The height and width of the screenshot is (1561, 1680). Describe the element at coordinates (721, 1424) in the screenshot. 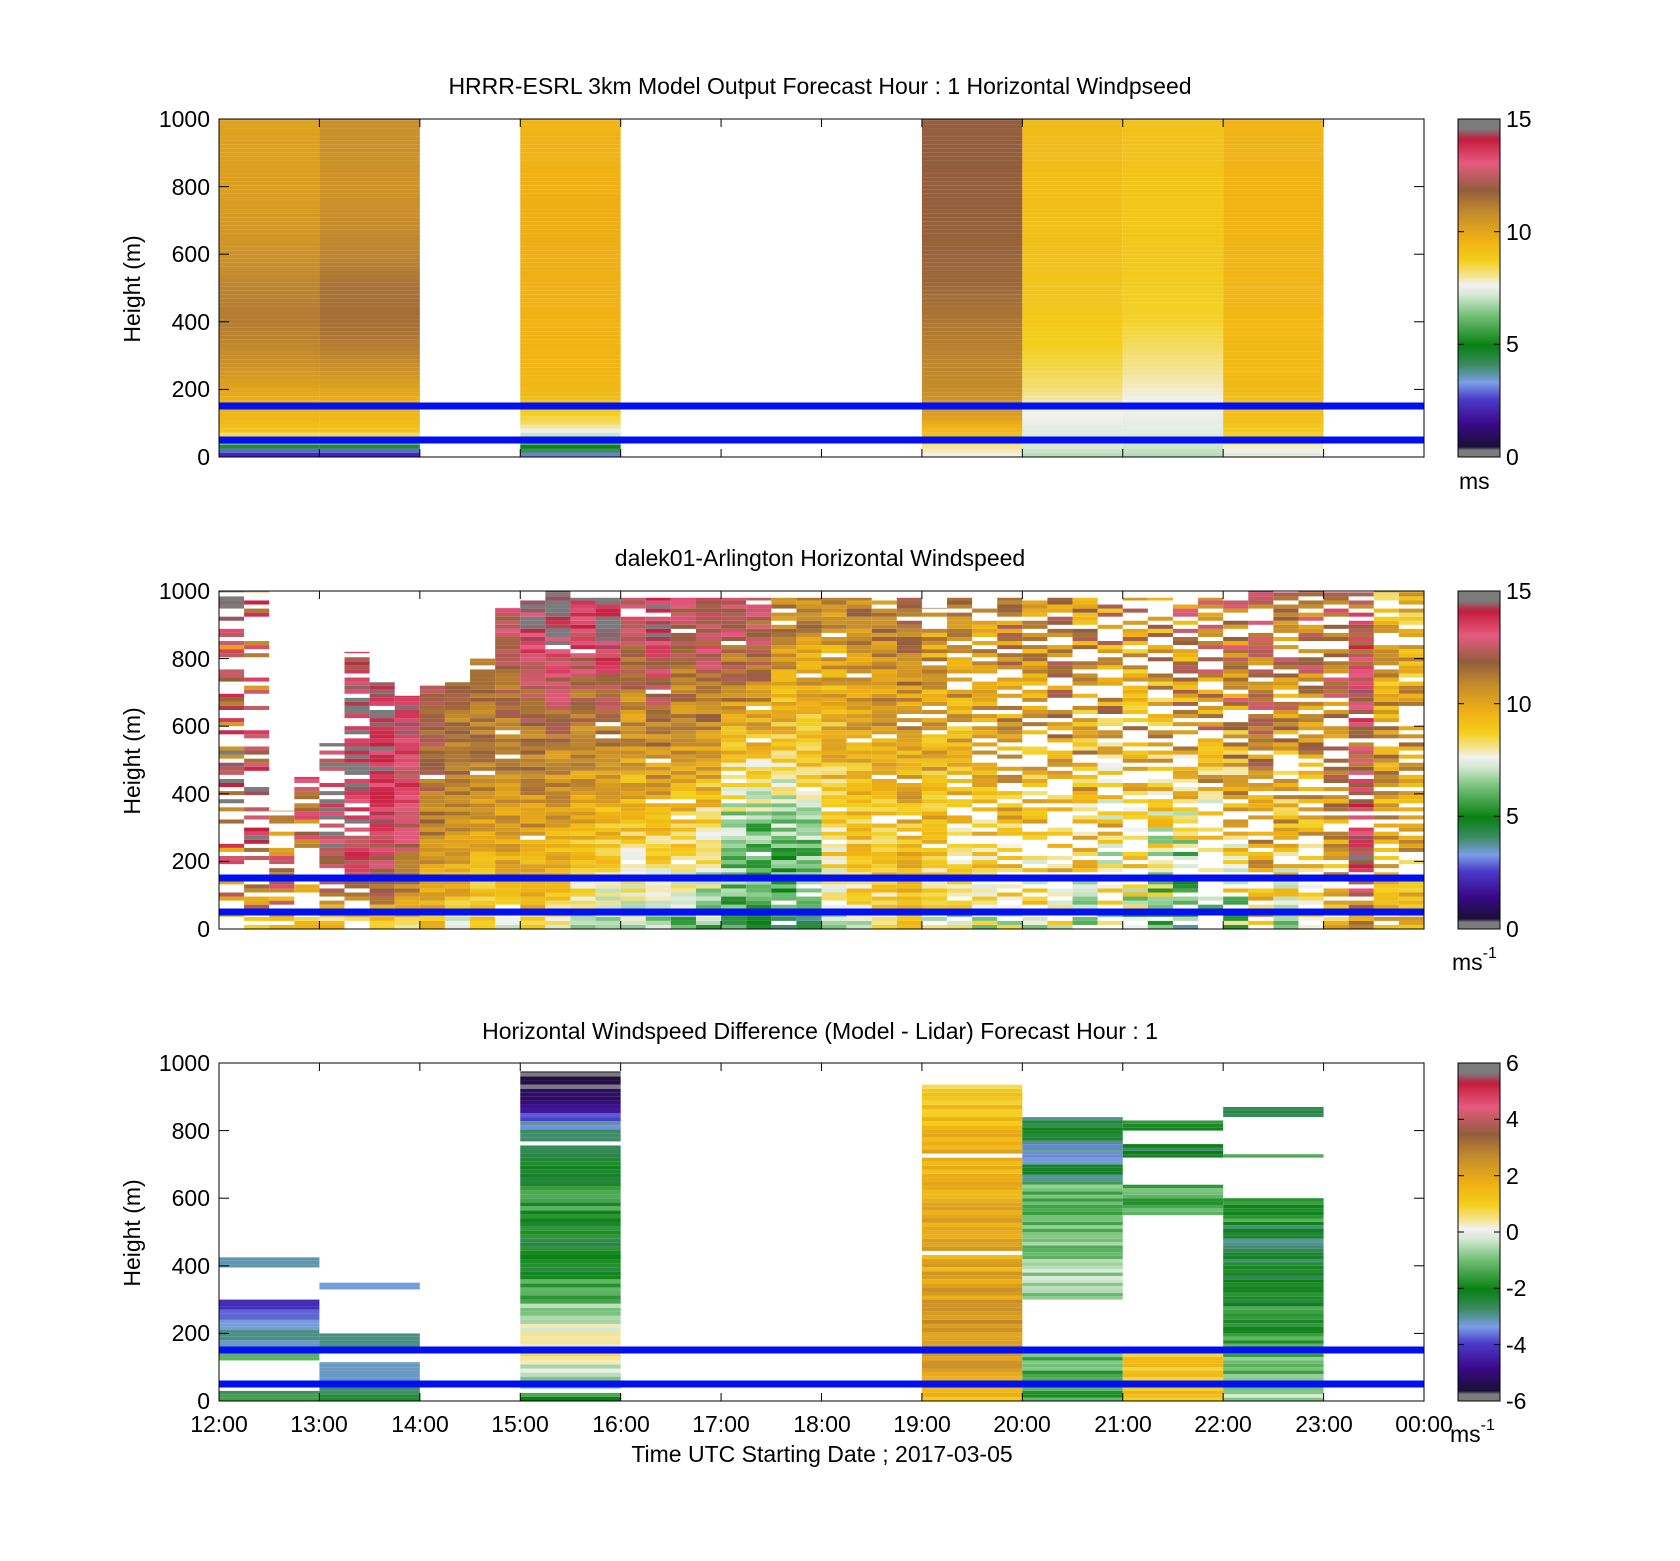

I see `x-tick-17: 17:00` at that location.